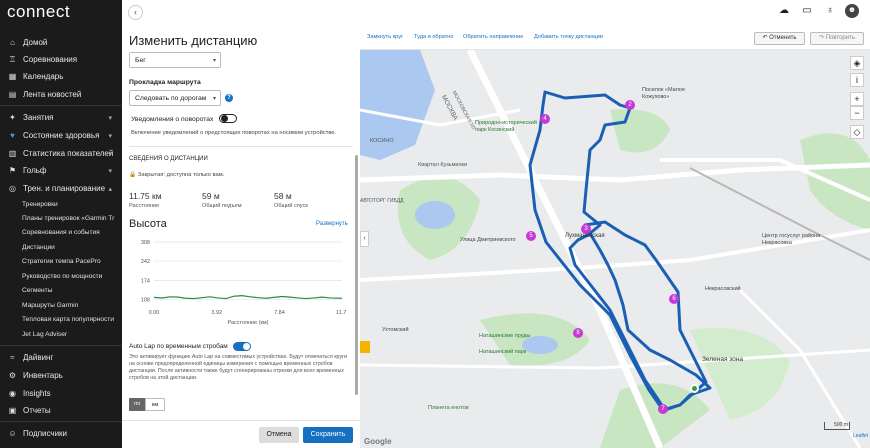 Image resolution: width=870 pixels, height=448 pixels. What do you see at coordinates (664, 93) in the screenshot?
I see `map-label: Поселок «Малое Кожухово»` at bounding box center [664, 93].